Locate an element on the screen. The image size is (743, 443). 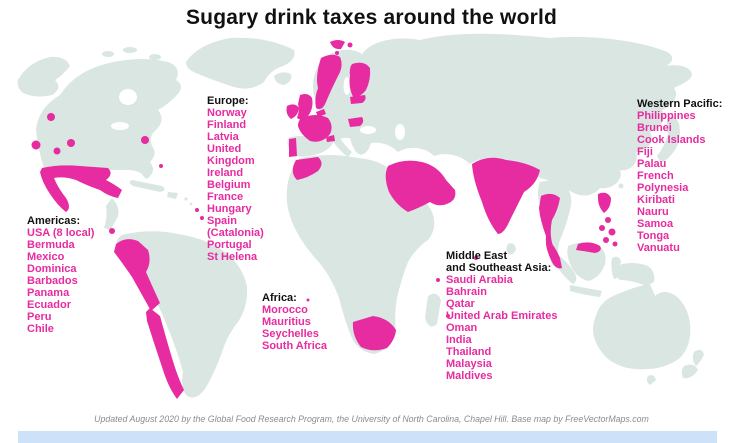
country-label: Palau is located at coordinates (652, 164).